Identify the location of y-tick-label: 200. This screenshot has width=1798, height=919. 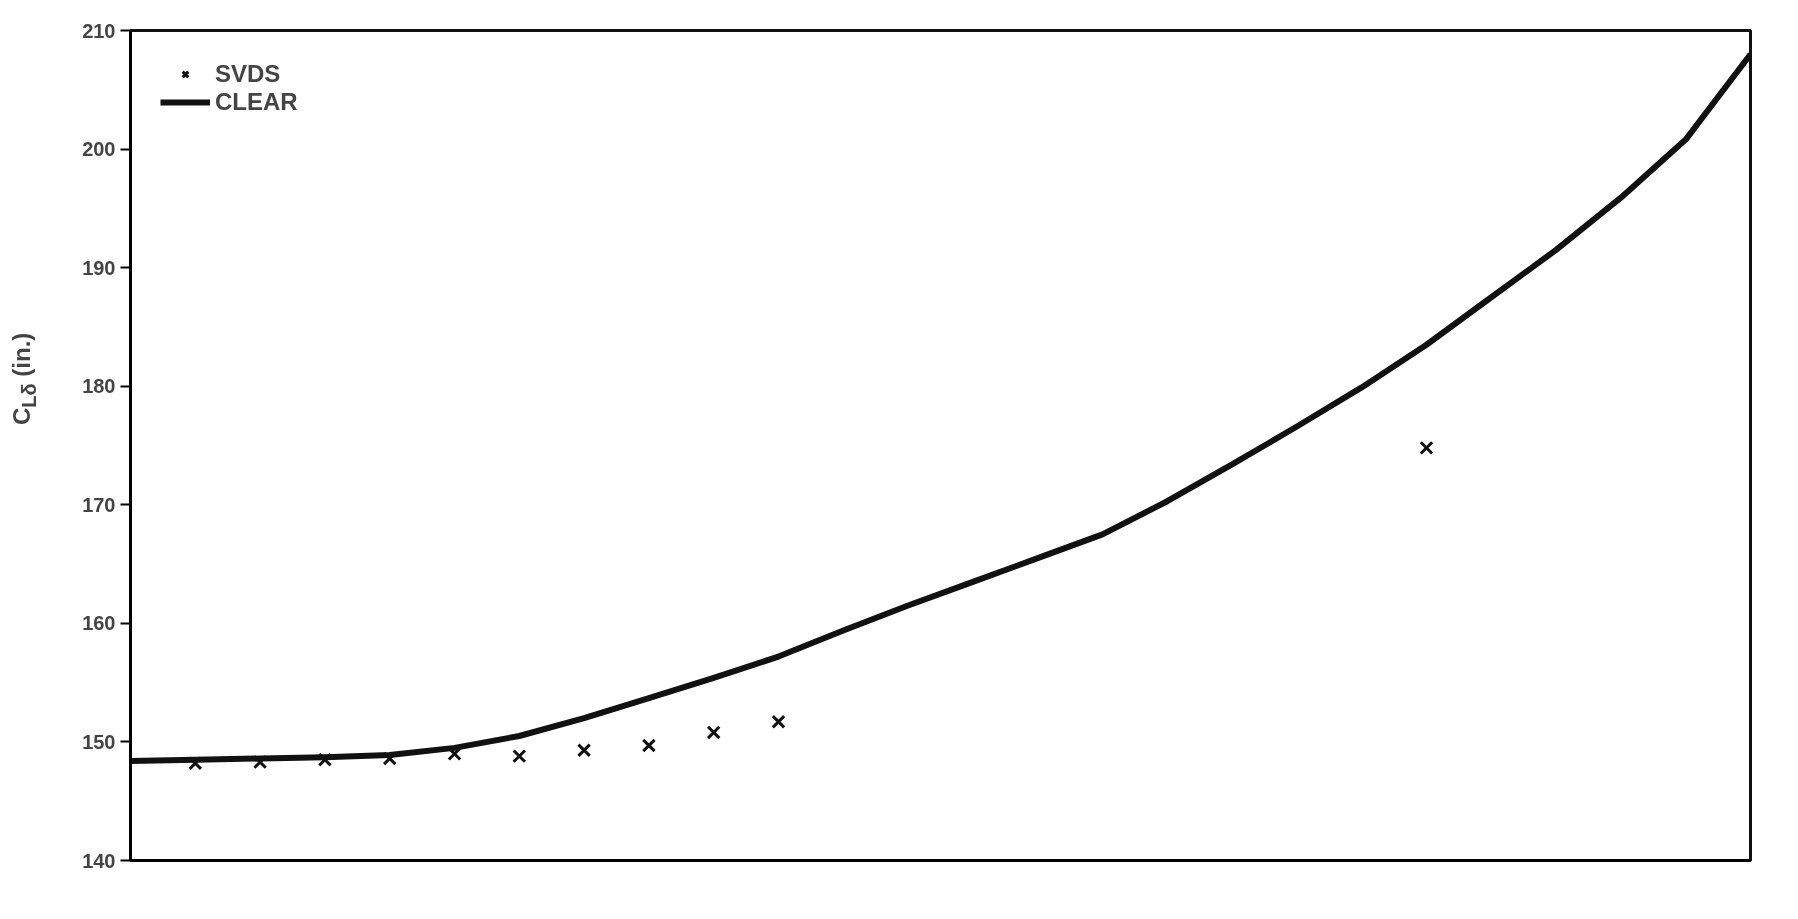
(99, 149).